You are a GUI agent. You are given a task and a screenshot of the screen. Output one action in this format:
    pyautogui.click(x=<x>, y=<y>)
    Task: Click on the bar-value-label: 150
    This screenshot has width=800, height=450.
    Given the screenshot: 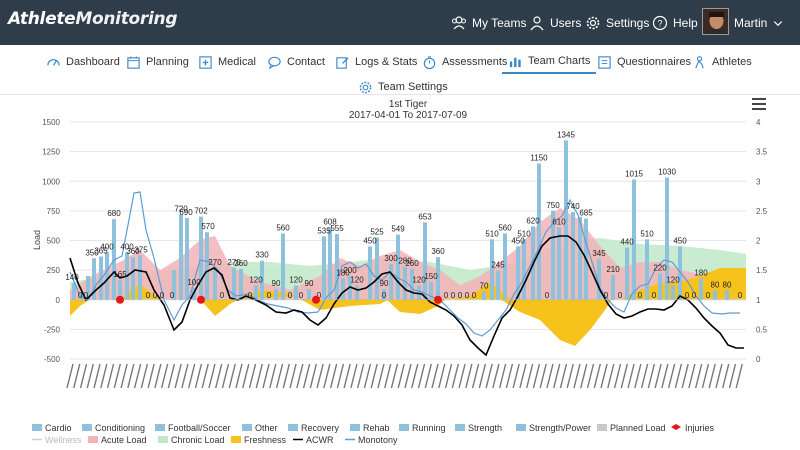 What is the action you would take?
    pyautogui.click(x=431, y=276)
    